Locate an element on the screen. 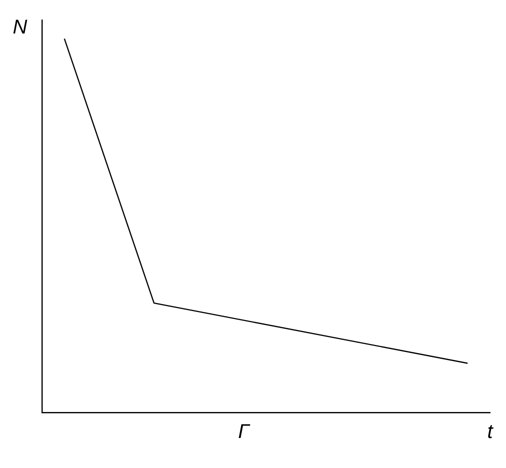 The image size is (506, 468). x-axis-title: t is located at coordinates (490, 432).